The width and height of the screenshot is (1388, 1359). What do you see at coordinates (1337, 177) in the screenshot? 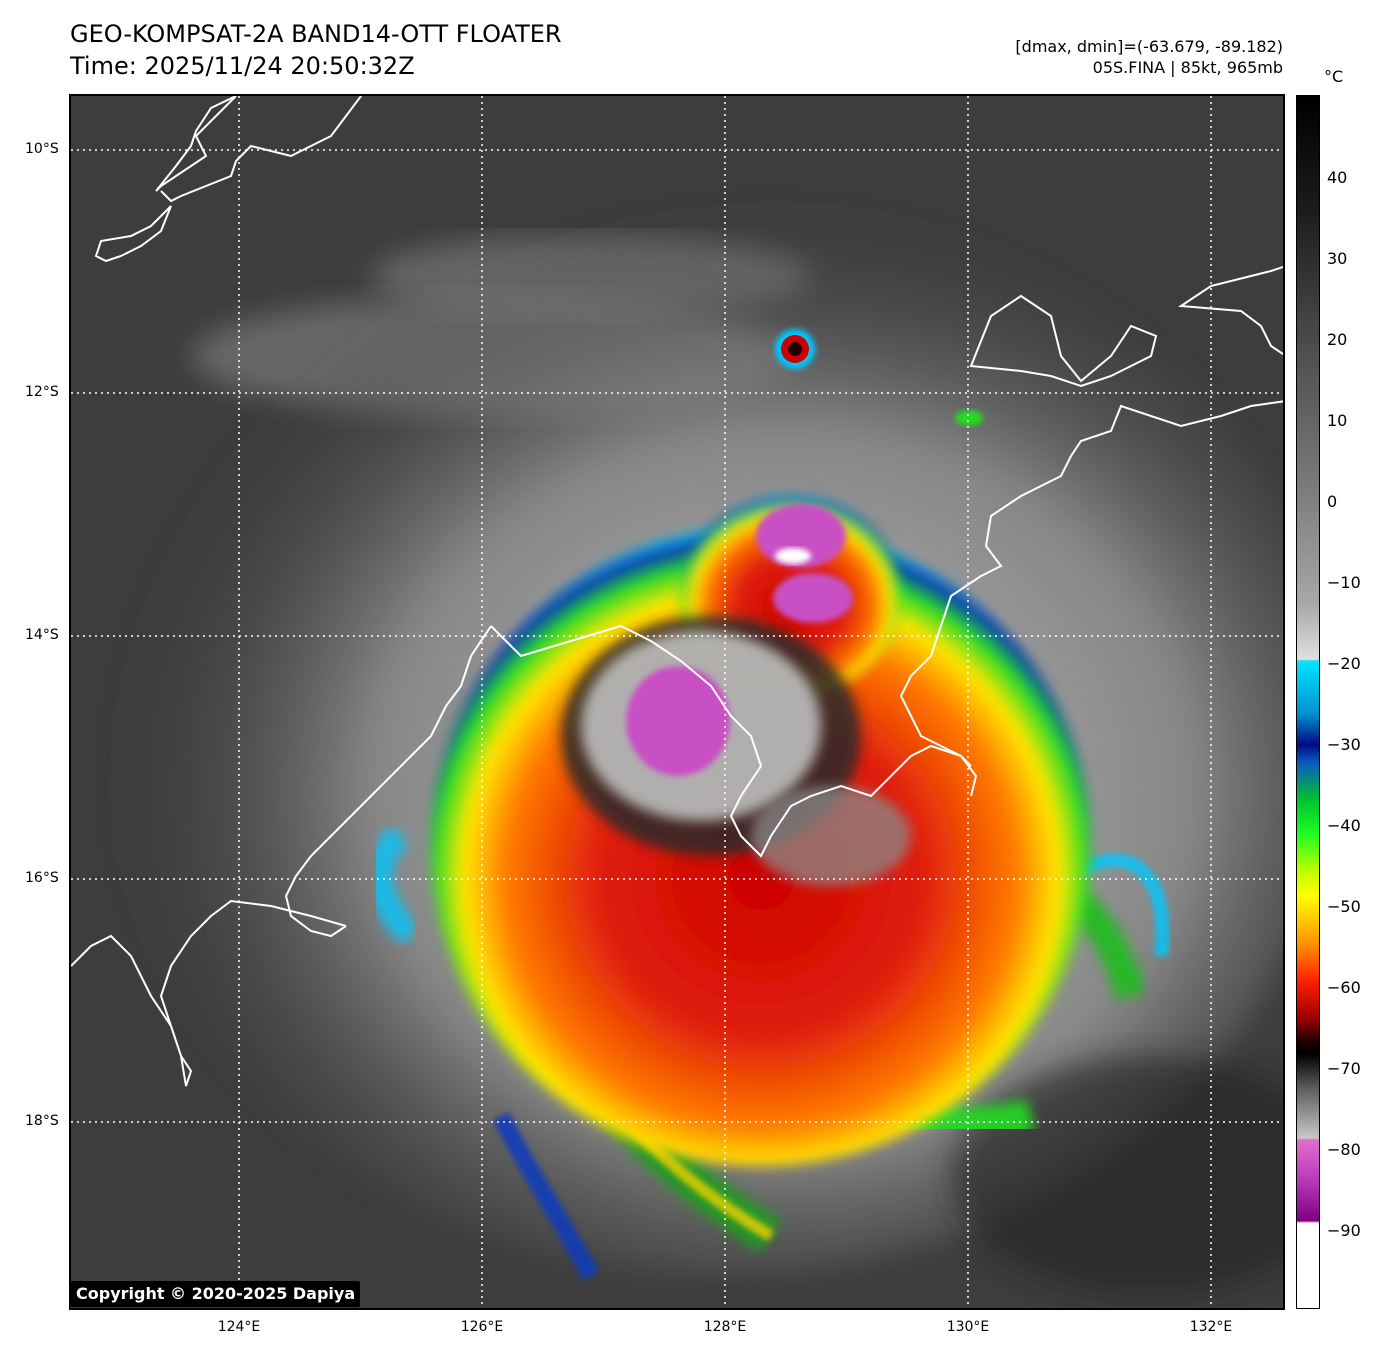
I see `colorbar-tick: 40` at bounding box center [1337, 177].